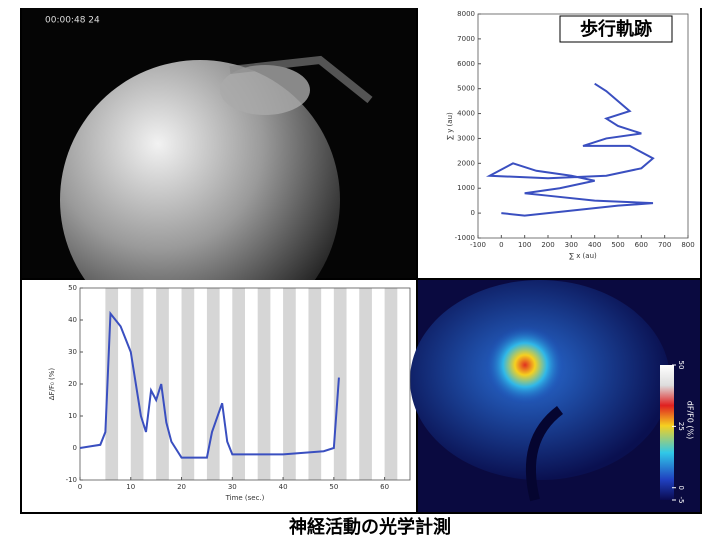 The image size is (718, 545). I want to click on x-tick-label: 700, so click(664, 245).